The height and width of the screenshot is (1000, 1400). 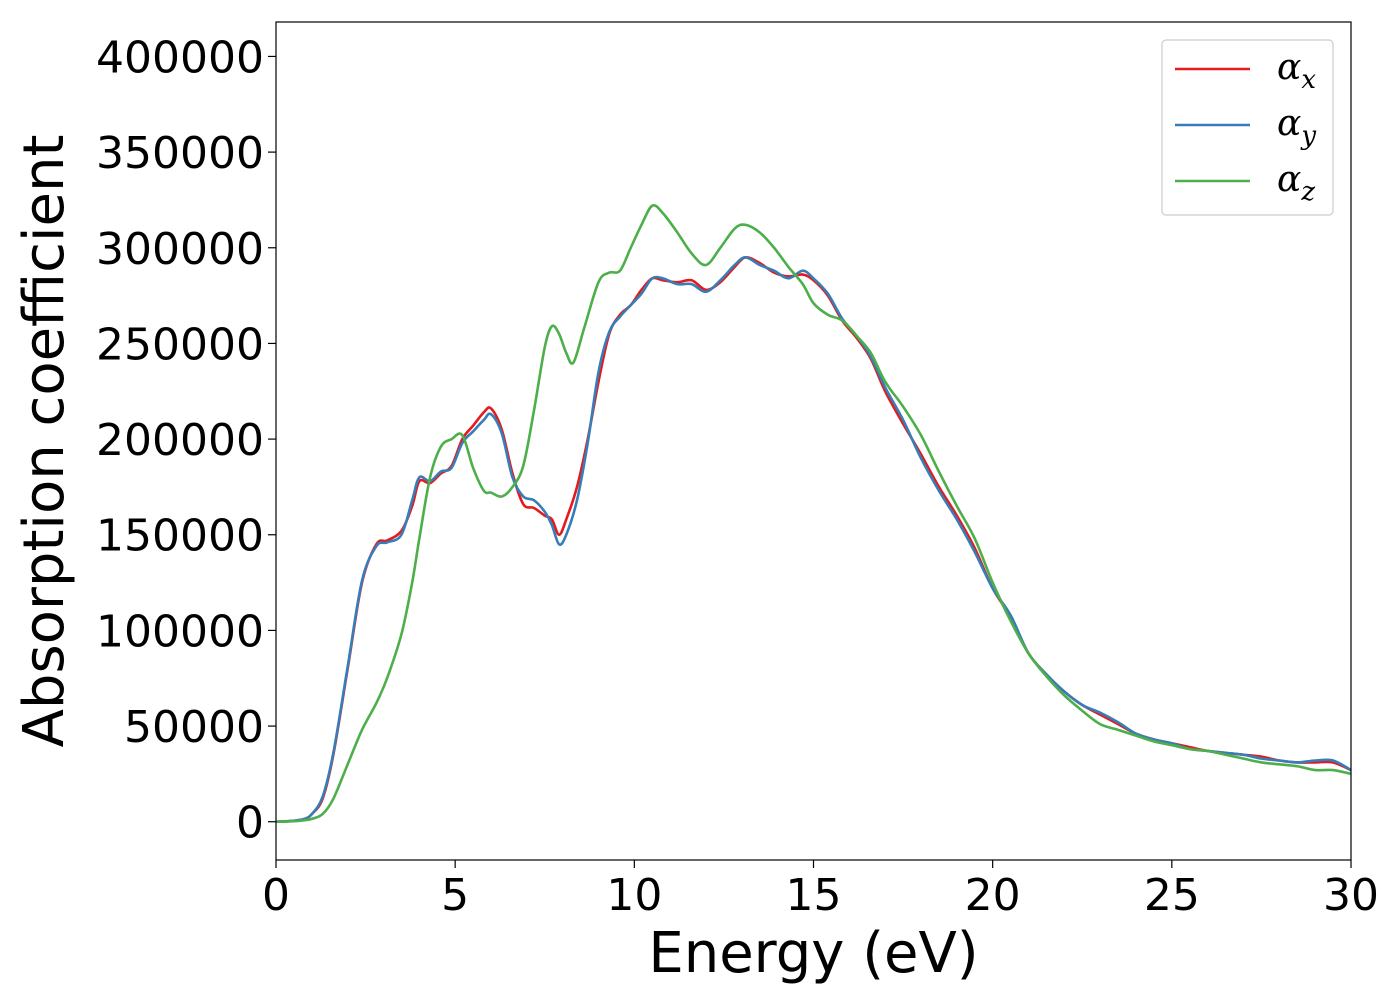 I want to click on y-tick-label: 0, so click(x=250, y=823).